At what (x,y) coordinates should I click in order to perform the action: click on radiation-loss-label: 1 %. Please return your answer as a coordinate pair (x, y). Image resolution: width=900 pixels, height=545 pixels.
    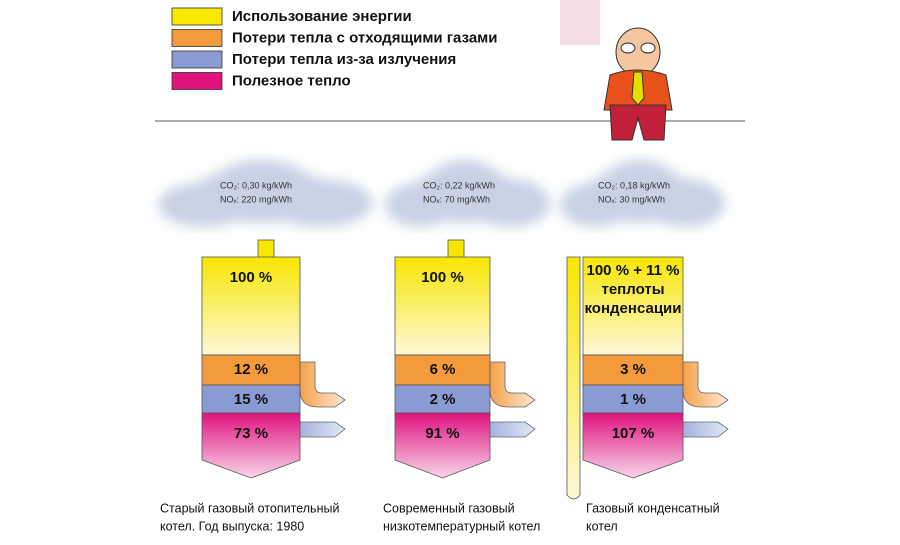
    Looking at the image, I should click on (633, 399).